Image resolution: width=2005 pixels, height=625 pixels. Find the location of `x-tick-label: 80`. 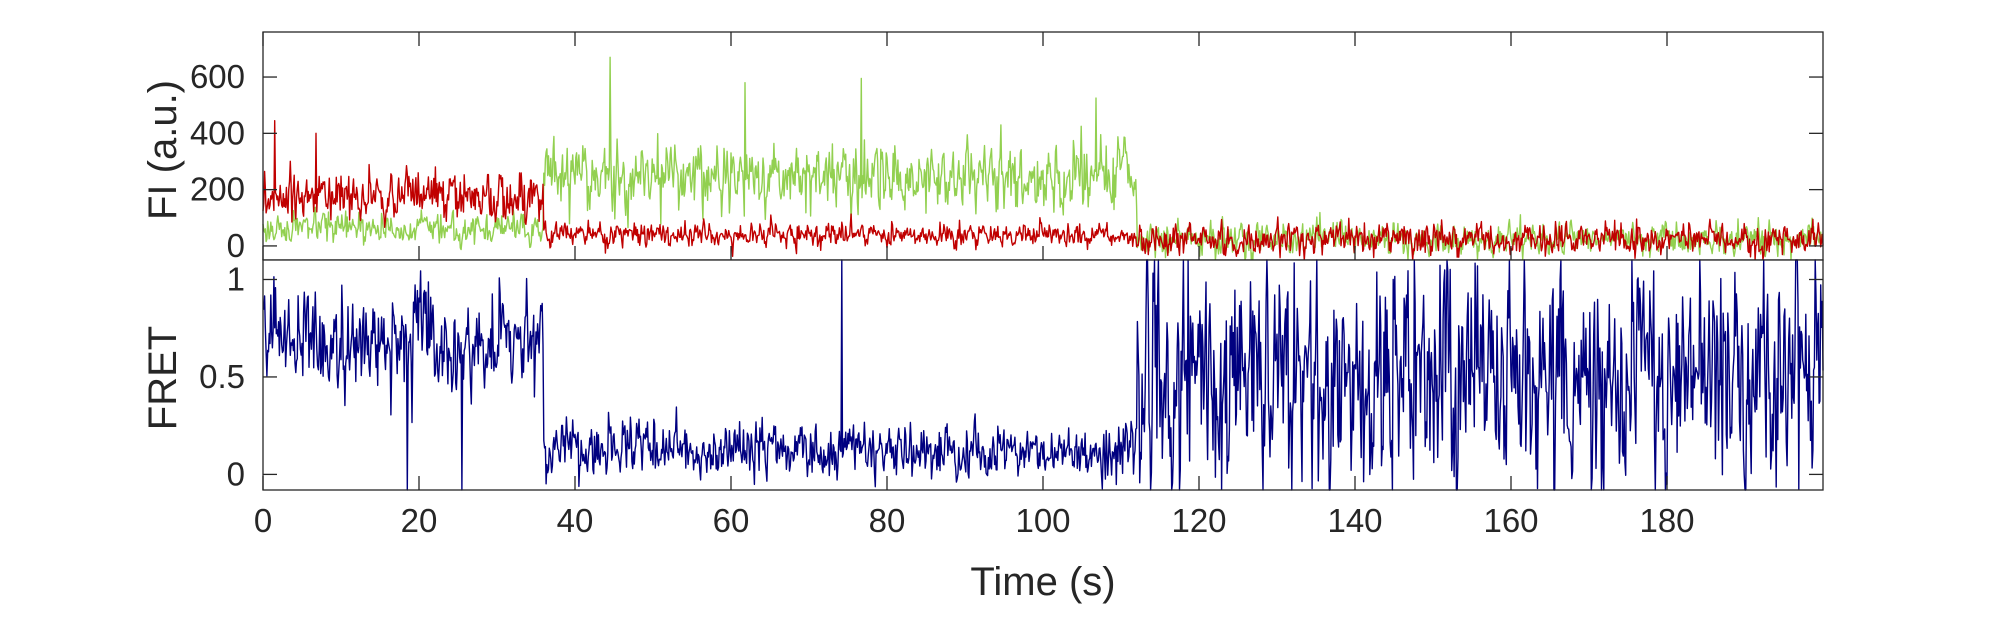

x-tick-label: 80 is located at coordinates (887, 520).